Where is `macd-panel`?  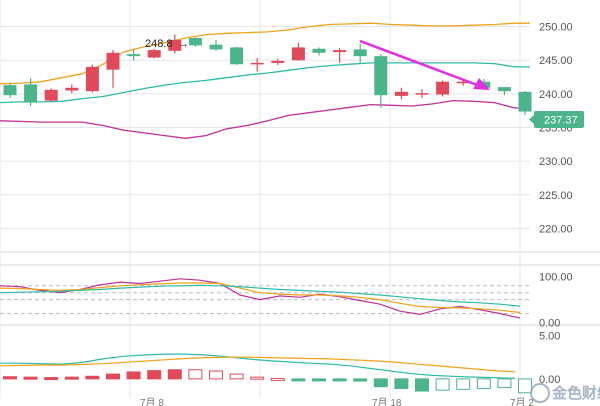 macd-panel is located at coordinates (266, 373).